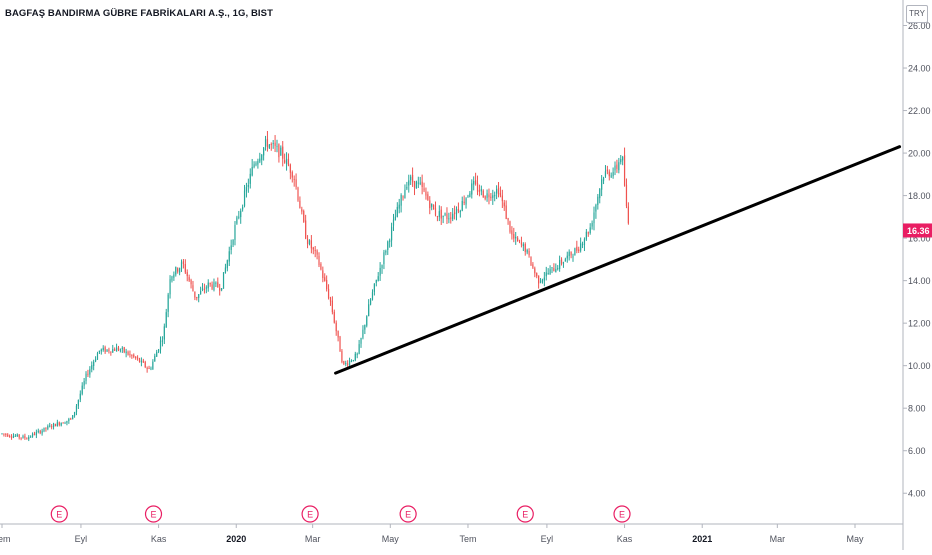  I want to click on price-tick-label: 4.00, so click(917, 494).